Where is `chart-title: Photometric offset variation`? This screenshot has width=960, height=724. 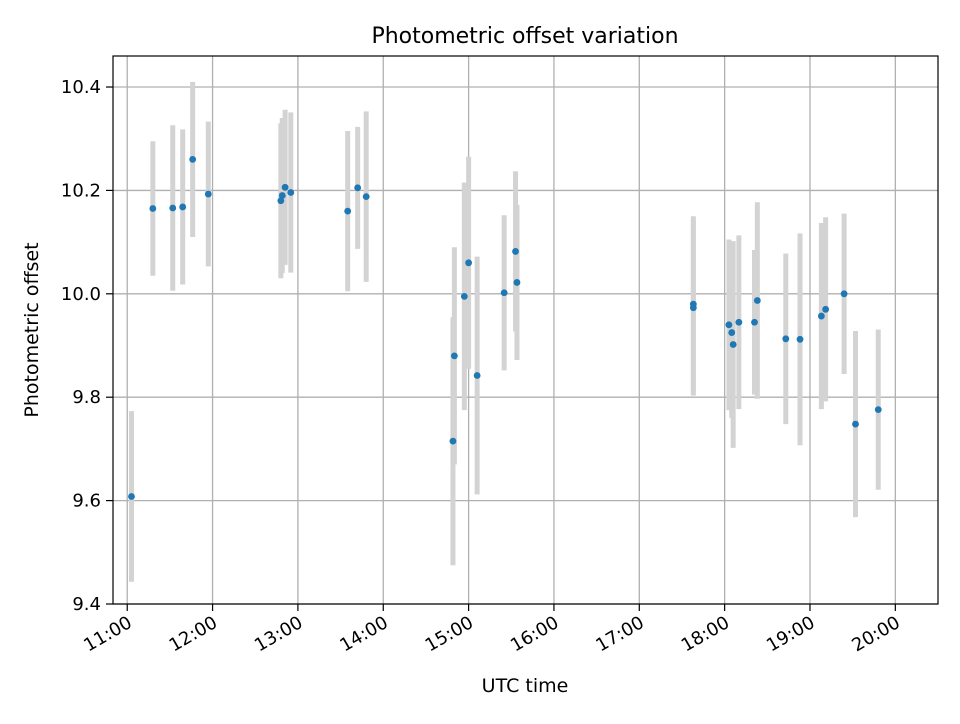
chart-title: Photometric offset variation is located at coordinates (524, 36).